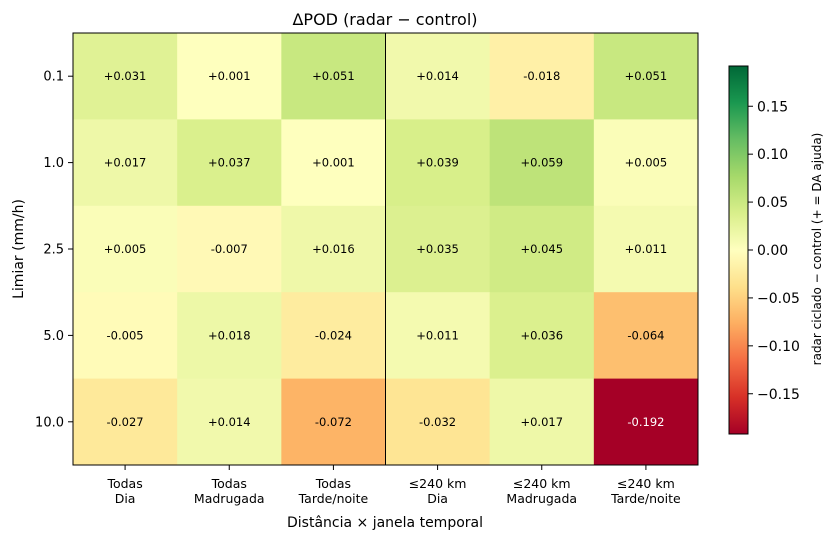  Describe the element at coordinates (817, 249) in the screenshot. I see `colorbar-label: radar ciclado − control (+ = DA ajuda)` at that location.